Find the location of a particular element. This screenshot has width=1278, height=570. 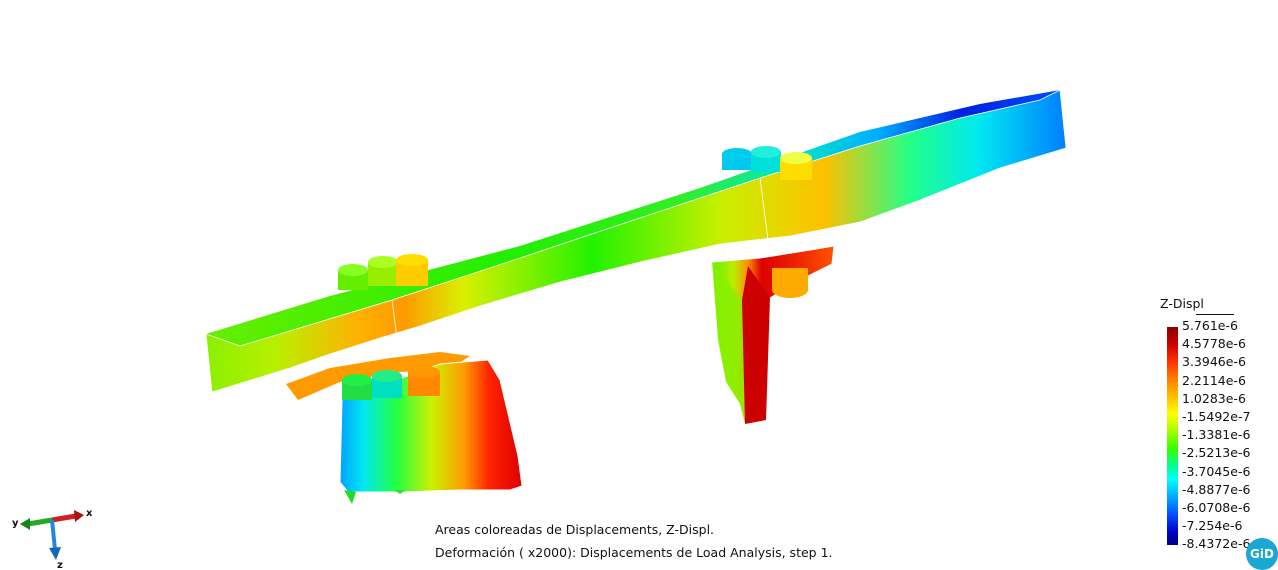

axes-triad: x y z is located at coordinates (52, 539).